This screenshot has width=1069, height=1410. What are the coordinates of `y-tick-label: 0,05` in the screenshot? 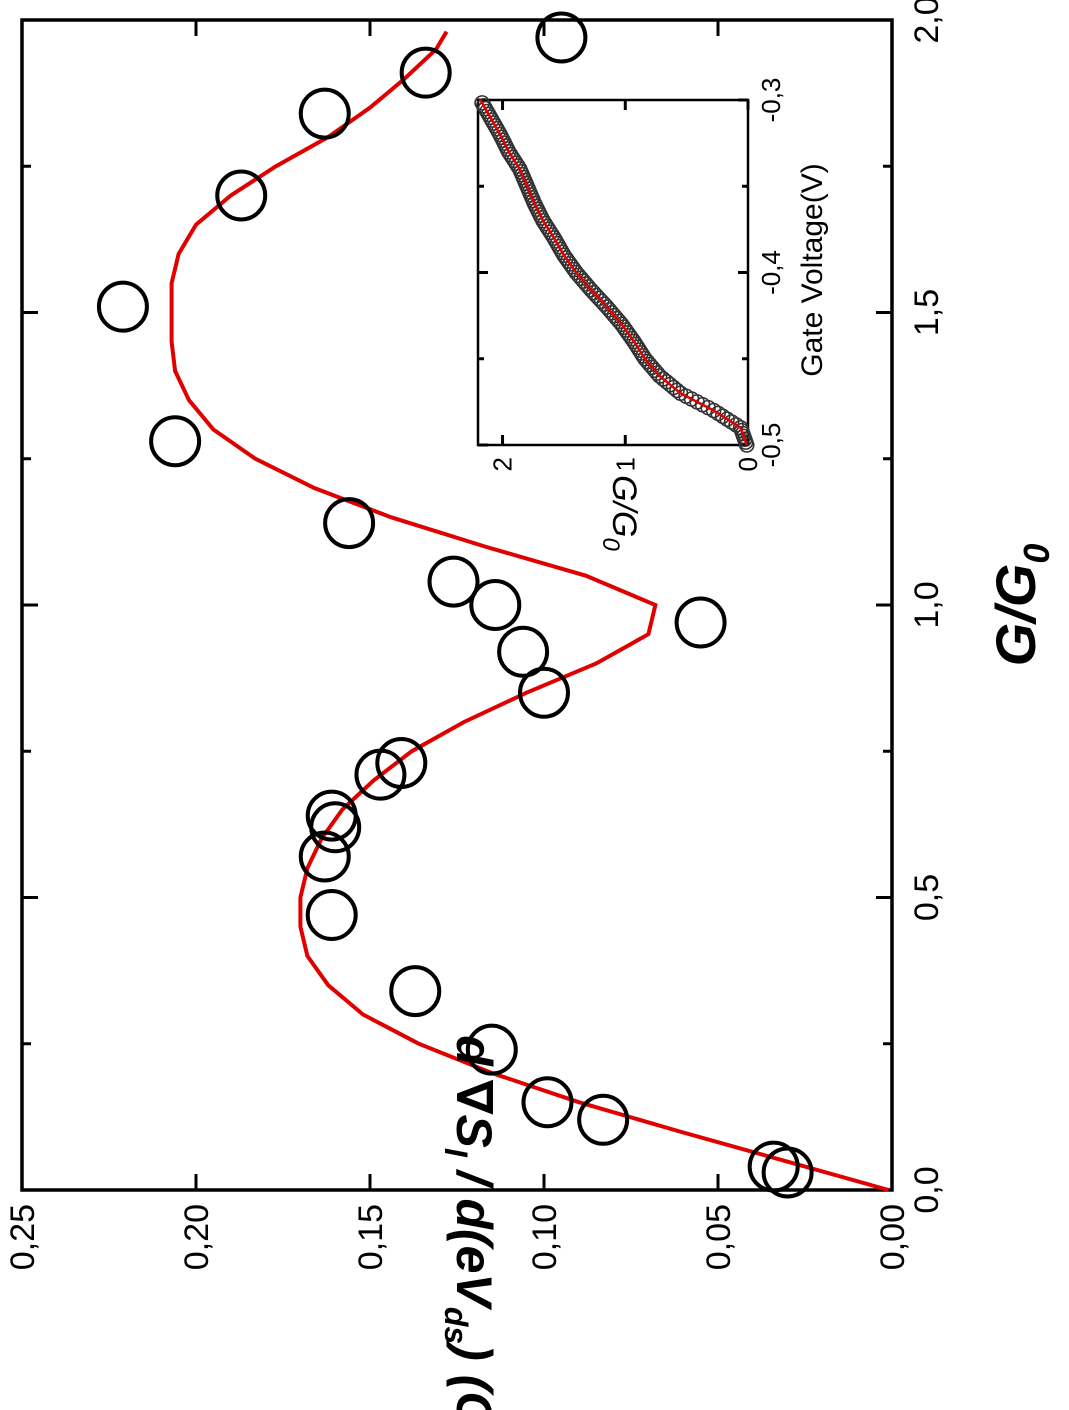 It's located at (719, 1237).